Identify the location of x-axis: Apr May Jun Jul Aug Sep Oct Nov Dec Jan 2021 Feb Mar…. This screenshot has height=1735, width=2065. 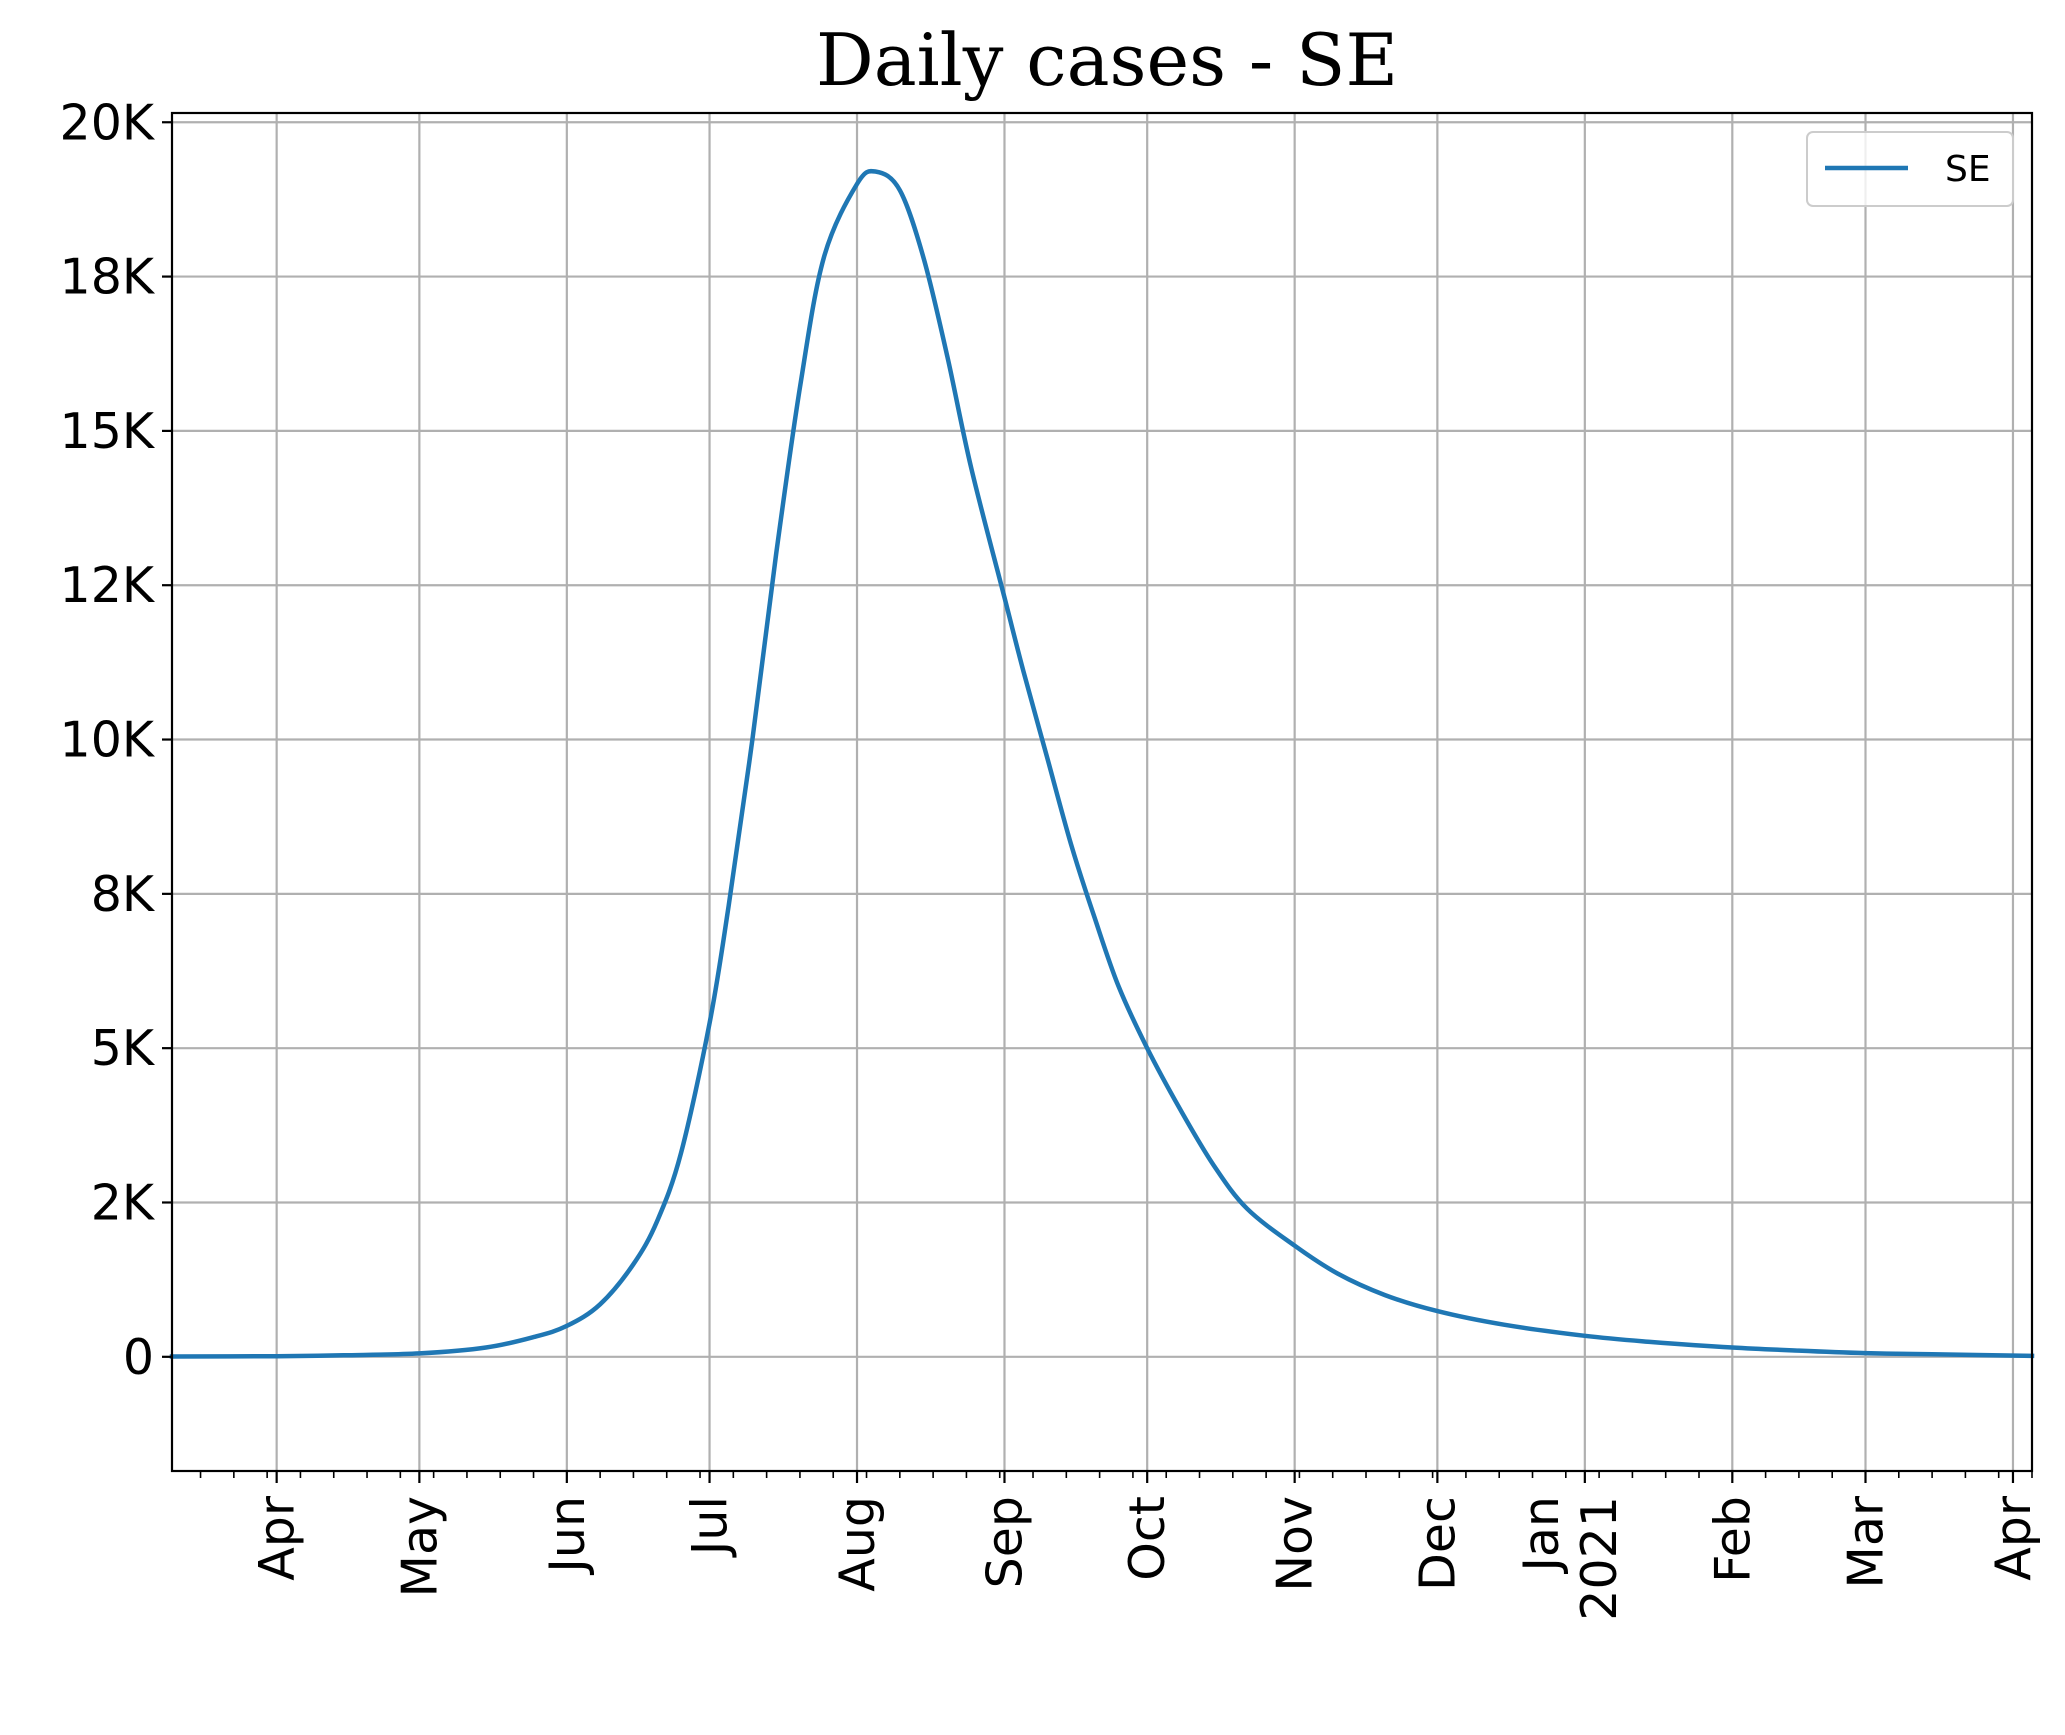
(1120, 1546).